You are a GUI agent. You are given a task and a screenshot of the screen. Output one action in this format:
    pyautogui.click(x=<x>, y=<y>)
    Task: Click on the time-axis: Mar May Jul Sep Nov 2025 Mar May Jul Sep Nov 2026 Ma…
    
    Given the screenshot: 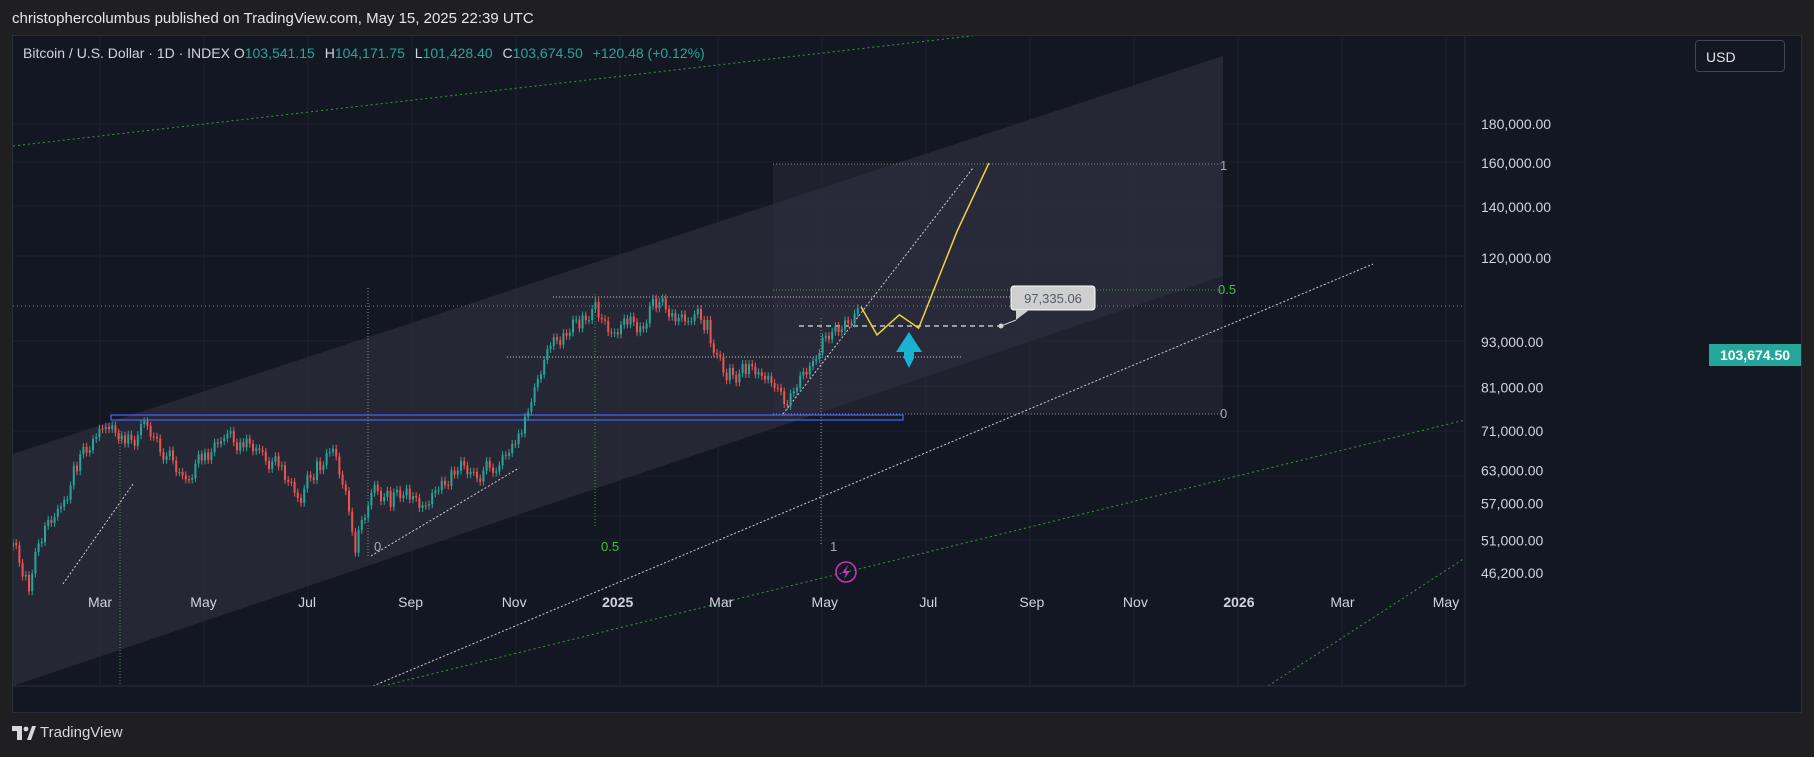 What is the action you would take?
    pyautogui.click(x=773, y=602)
    